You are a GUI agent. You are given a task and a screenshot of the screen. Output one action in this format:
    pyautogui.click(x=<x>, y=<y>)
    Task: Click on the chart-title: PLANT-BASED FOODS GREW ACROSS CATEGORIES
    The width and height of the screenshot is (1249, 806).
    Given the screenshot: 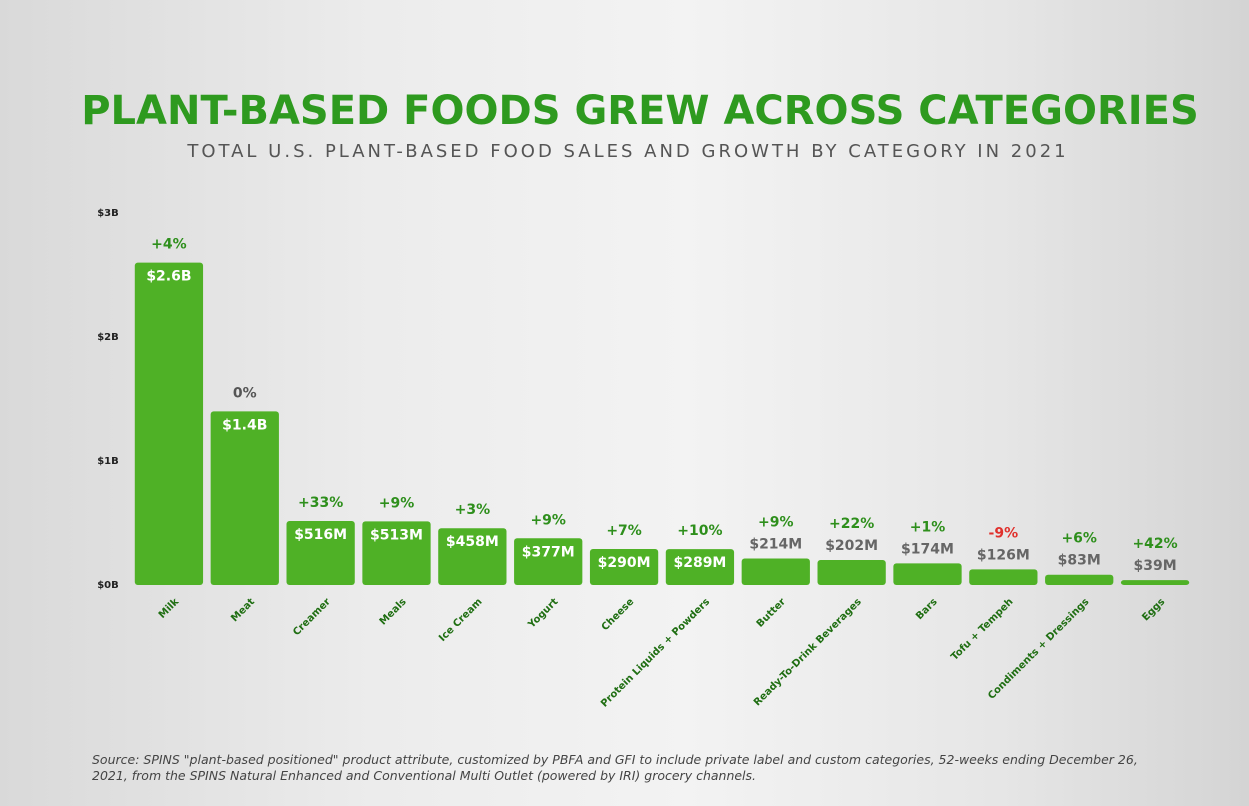 What is the action you would take?
    pyautogui.click(x=640, y=111)
    